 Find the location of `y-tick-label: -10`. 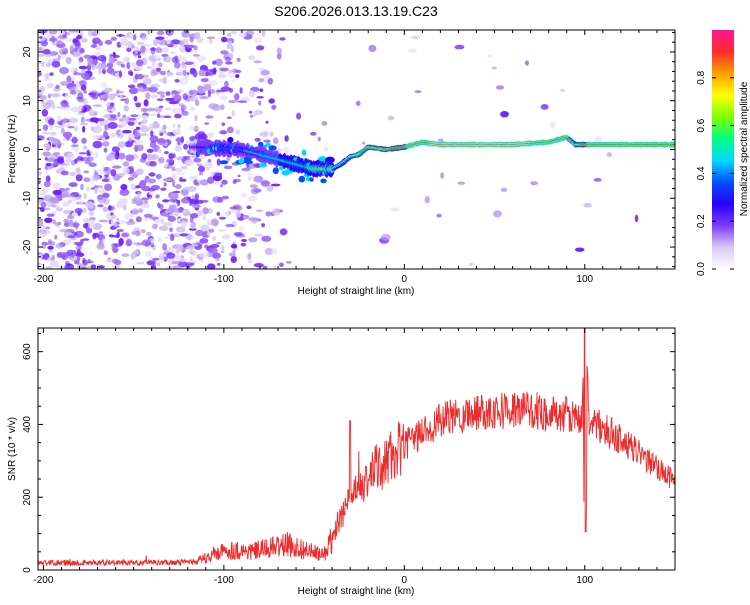

y-tick-label: -10 is located at coordinates (27, 198).